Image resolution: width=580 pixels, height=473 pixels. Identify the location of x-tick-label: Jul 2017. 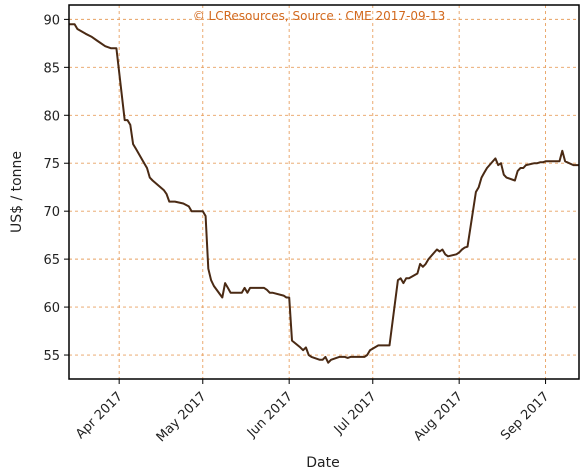
(355, 413).